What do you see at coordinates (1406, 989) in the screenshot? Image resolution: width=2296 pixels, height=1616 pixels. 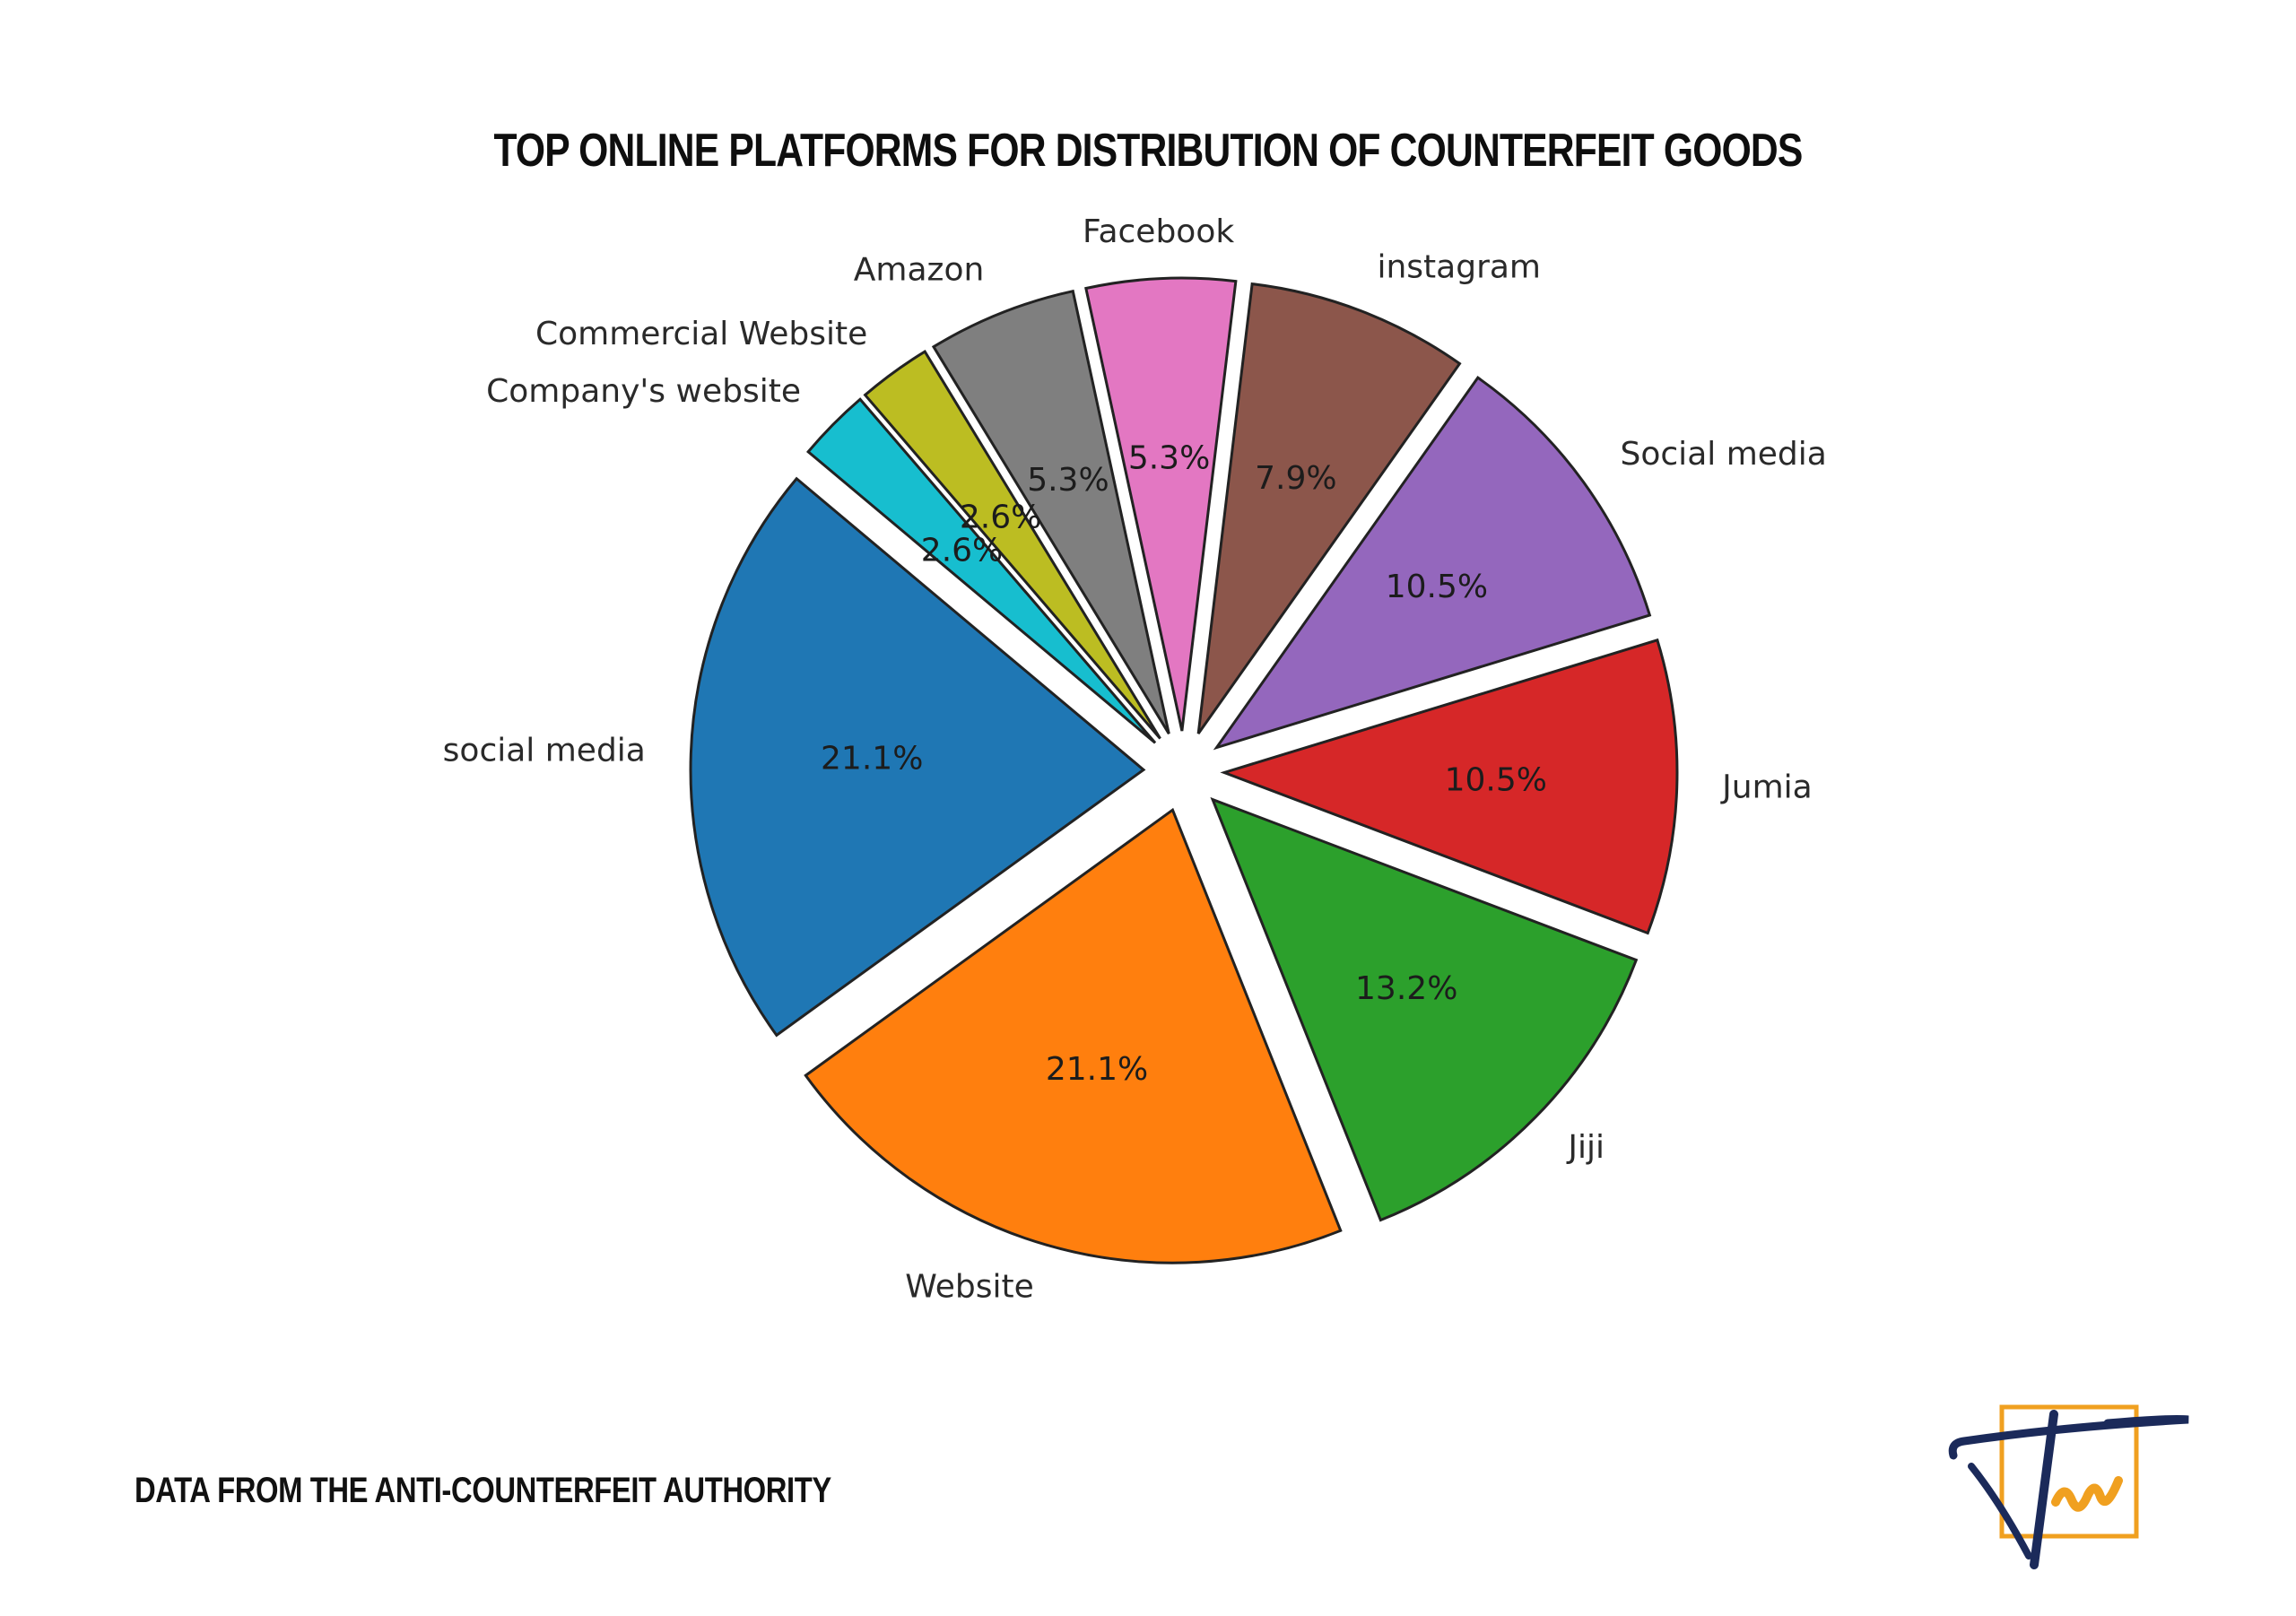 I see `pie-value-label: 13.2%` at bounding box center [1406, 989].